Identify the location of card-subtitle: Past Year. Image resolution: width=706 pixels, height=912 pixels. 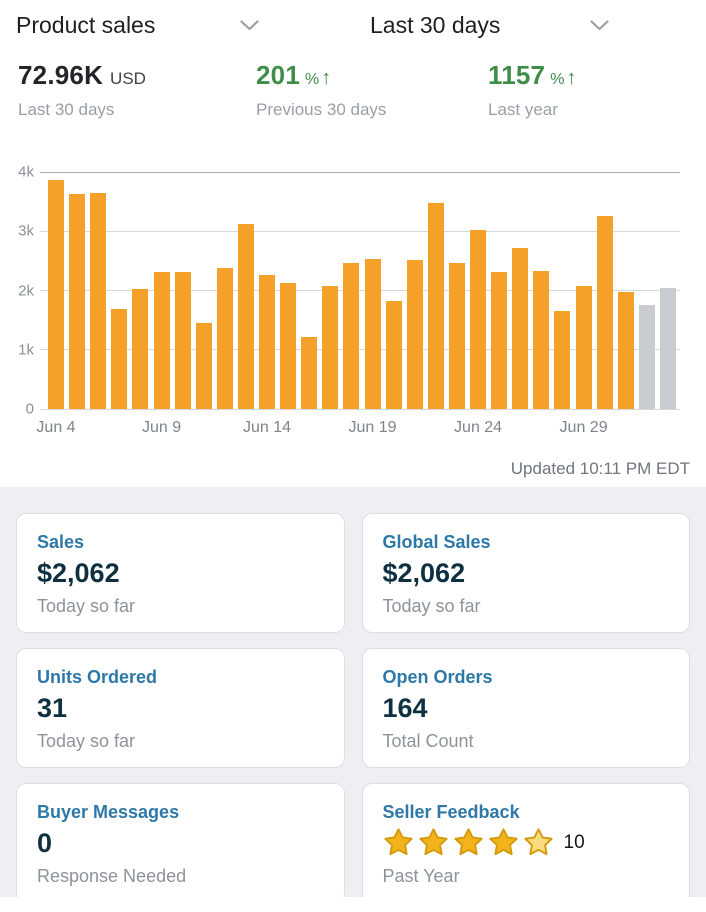
(421, 876).